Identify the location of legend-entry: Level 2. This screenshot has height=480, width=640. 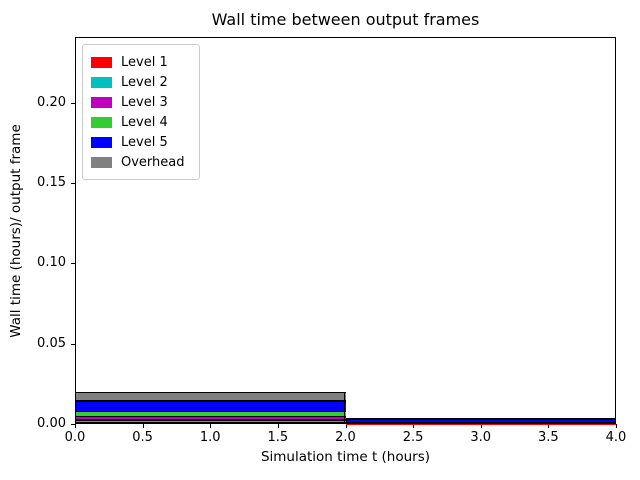
(138, 82).